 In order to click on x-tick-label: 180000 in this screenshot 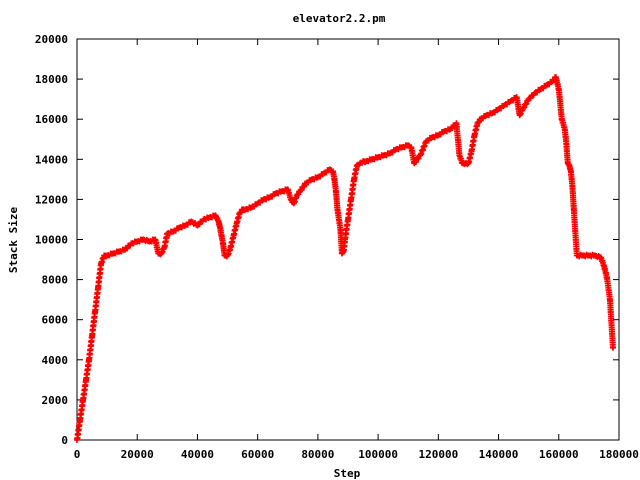, I will do `click(619, 454)`.